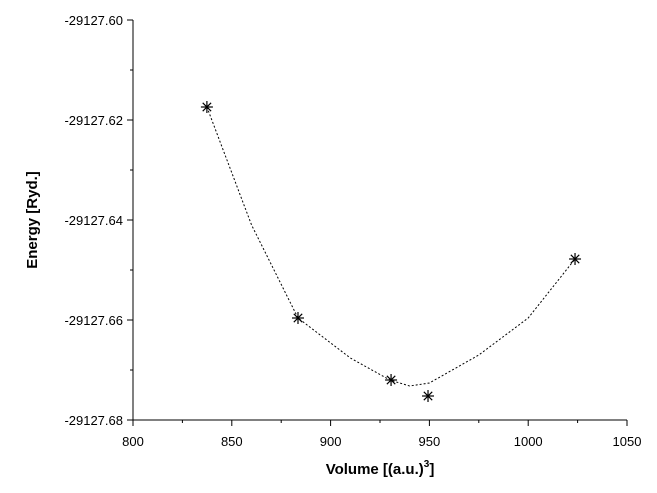  What do you see at coordinates (627, 441) in the screenshot?
I see `x-tick-label: 1050` at bounding box center [627, 441].